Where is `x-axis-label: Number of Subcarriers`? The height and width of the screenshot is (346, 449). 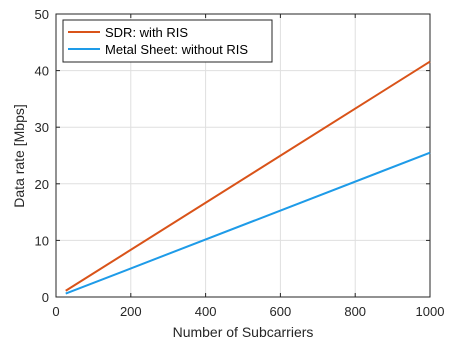
x-axis-label: Number of Subcarriers is located at coordinates (243, 332).